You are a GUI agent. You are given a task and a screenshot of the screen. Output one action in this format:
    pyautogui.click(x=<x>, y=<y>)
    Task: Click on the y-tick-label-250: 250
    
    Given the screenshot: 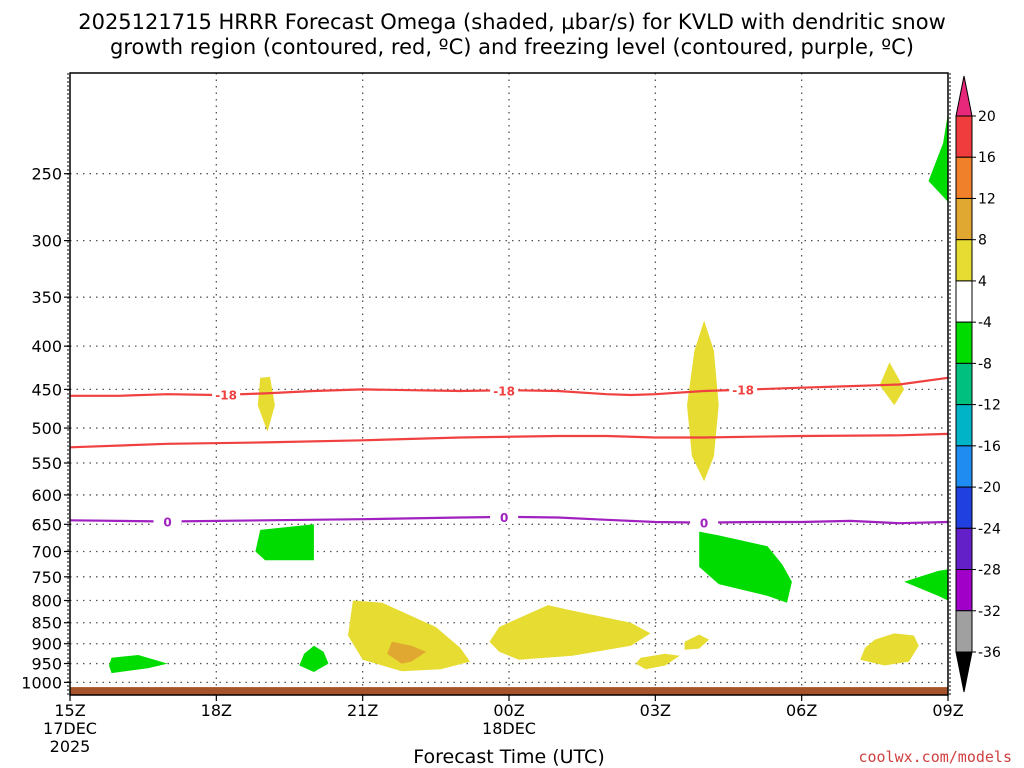 What is the action you would take?
    pyautogui.click(x=46, y=174)
    